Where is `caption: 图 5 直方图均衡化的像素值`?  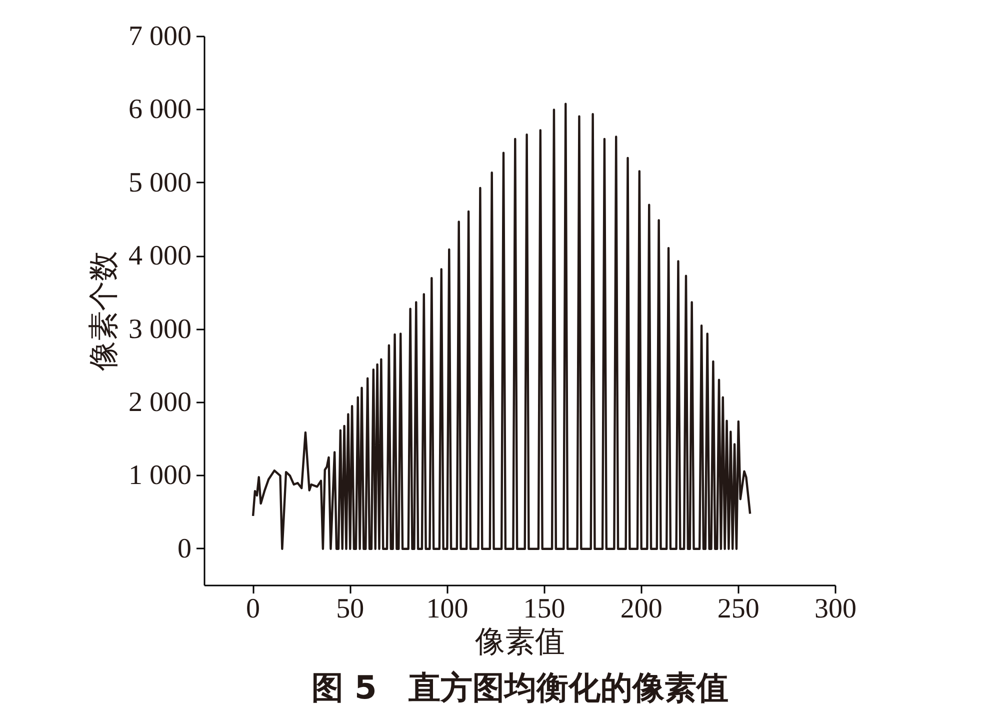
caption: 图 5 直方图均衡化的像素值 is located at coordinates (520, 687).